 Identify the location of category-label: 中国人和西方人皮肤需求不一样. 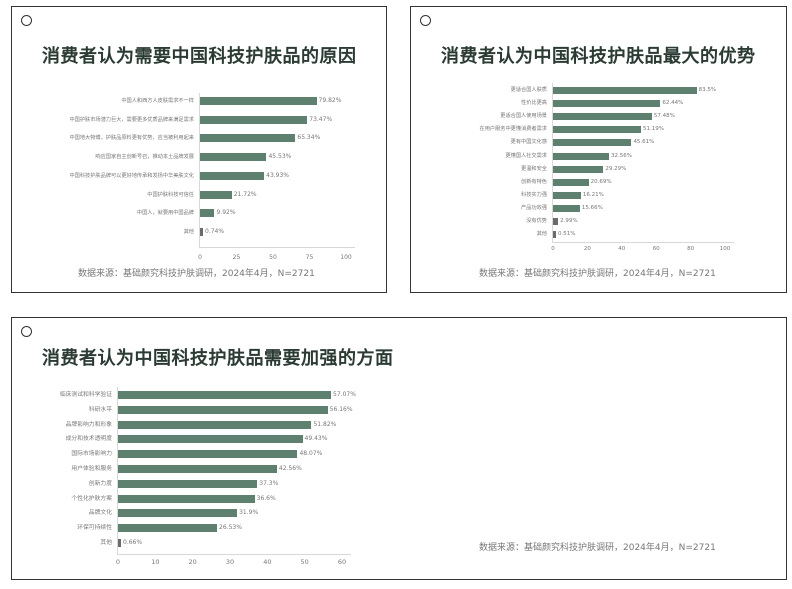
(157, 101).